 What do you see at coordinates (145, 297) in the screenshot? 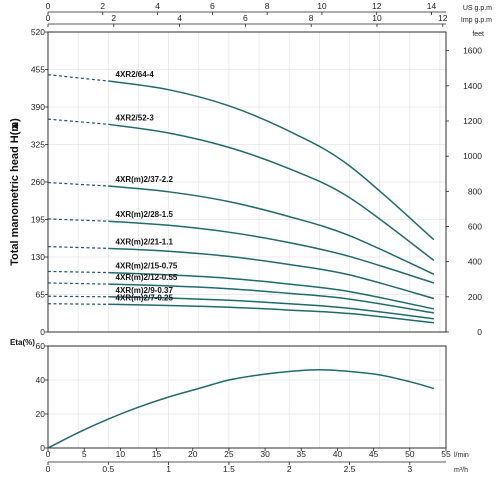
I see `series-label: 4XR(m)2/7-0.25` at bounding box center [145, 297].